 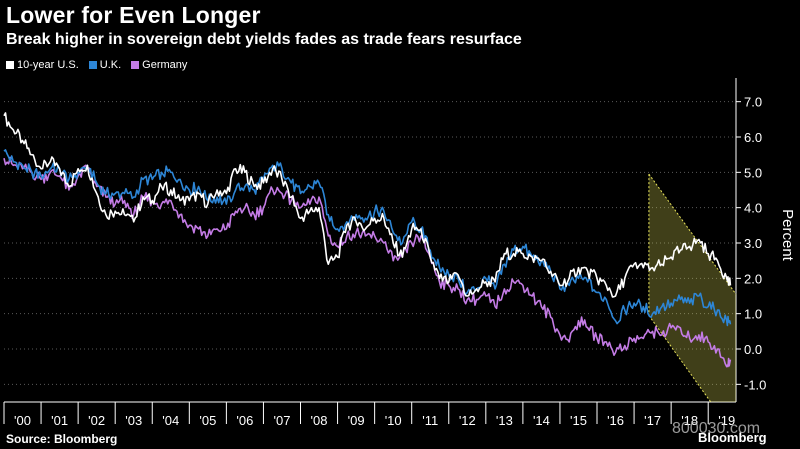 I want to click on x-tick-label: '18, so click(x=689, y=420).